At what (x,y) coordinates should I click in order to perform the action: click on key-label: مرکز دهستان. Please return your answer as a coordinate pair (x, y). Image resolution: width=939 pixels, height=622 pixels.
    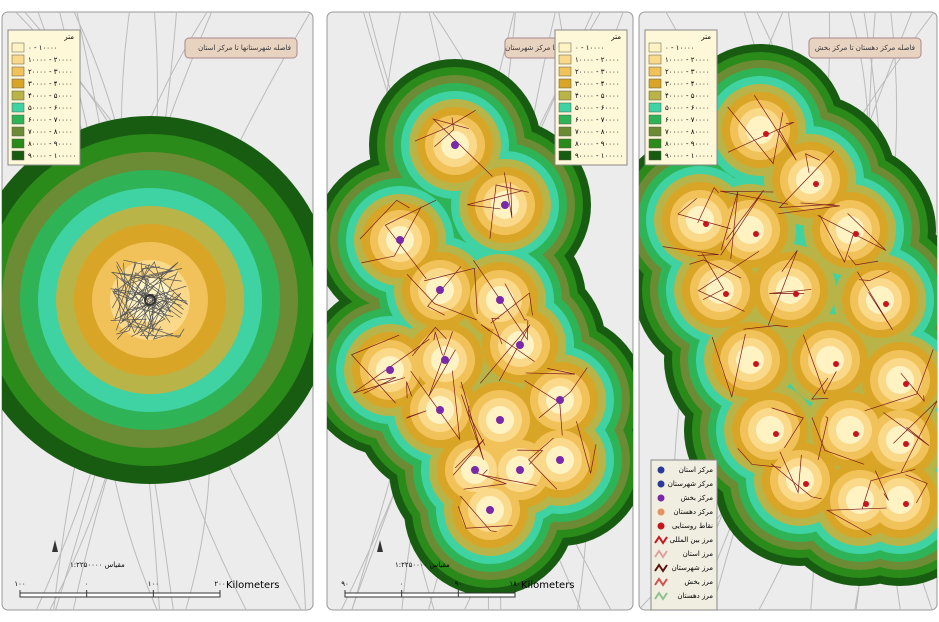
    Looking at the image, I should click on (694, 512).